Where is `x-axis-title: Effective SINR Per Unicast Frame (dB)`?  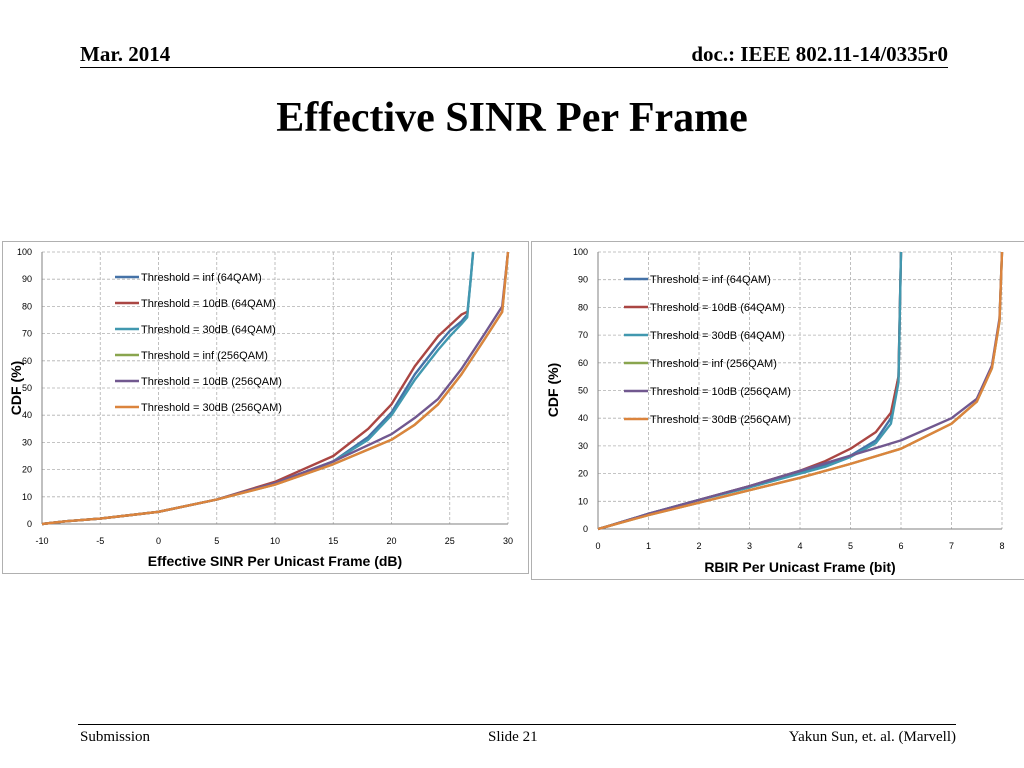 x-axis-title: Effective SINR Per Unicast Frame (dB) is located at coordinates (275, 561).